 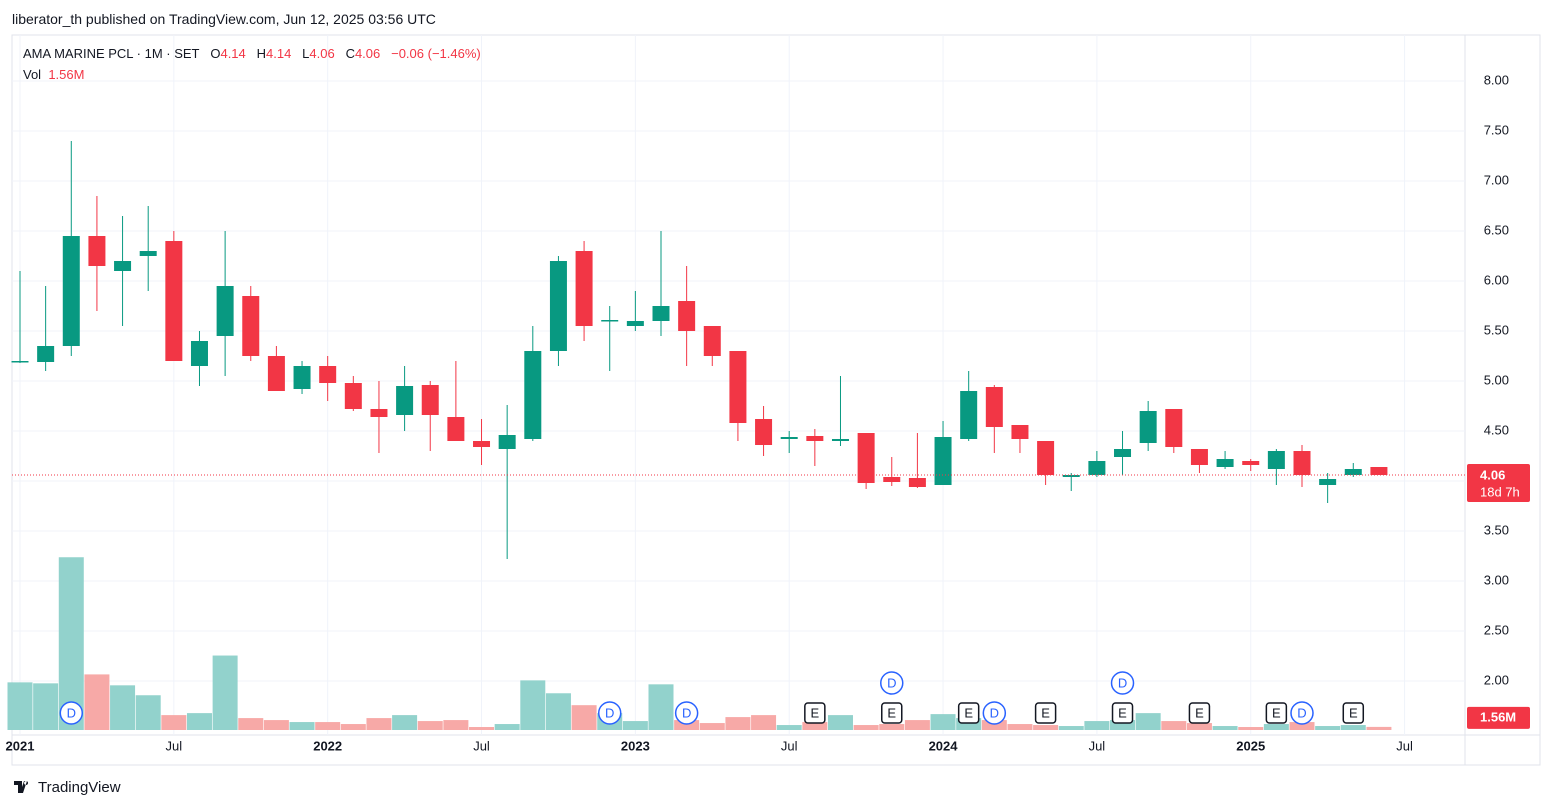 What do you see at coordinates (1500, 491) in the screenshot?
I see `countdown: 18d 7h` at bounding box center [1500, 491].